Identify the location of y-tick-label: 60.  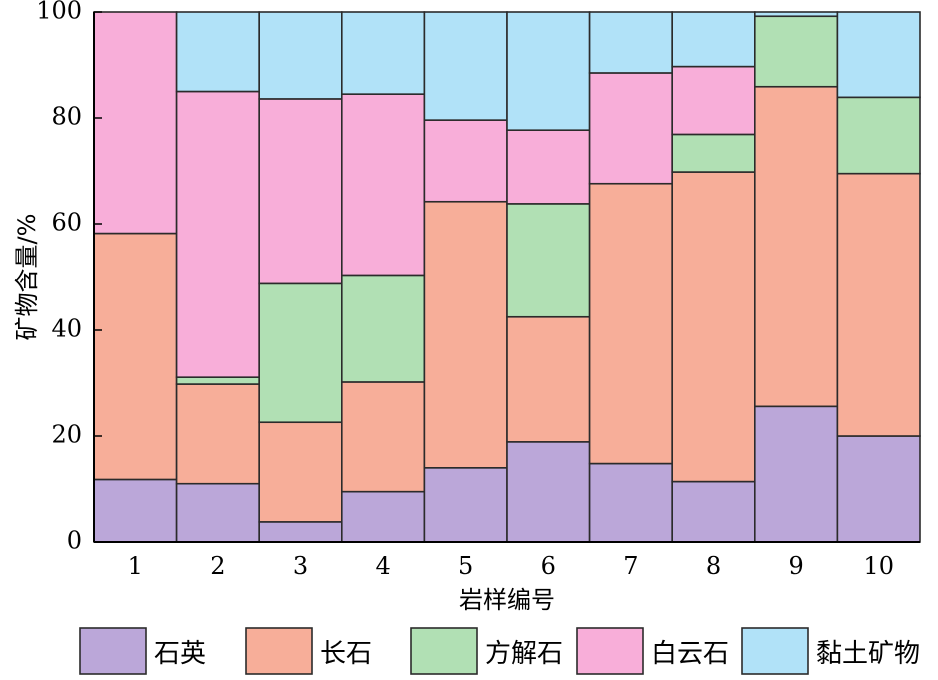
(66, 223).